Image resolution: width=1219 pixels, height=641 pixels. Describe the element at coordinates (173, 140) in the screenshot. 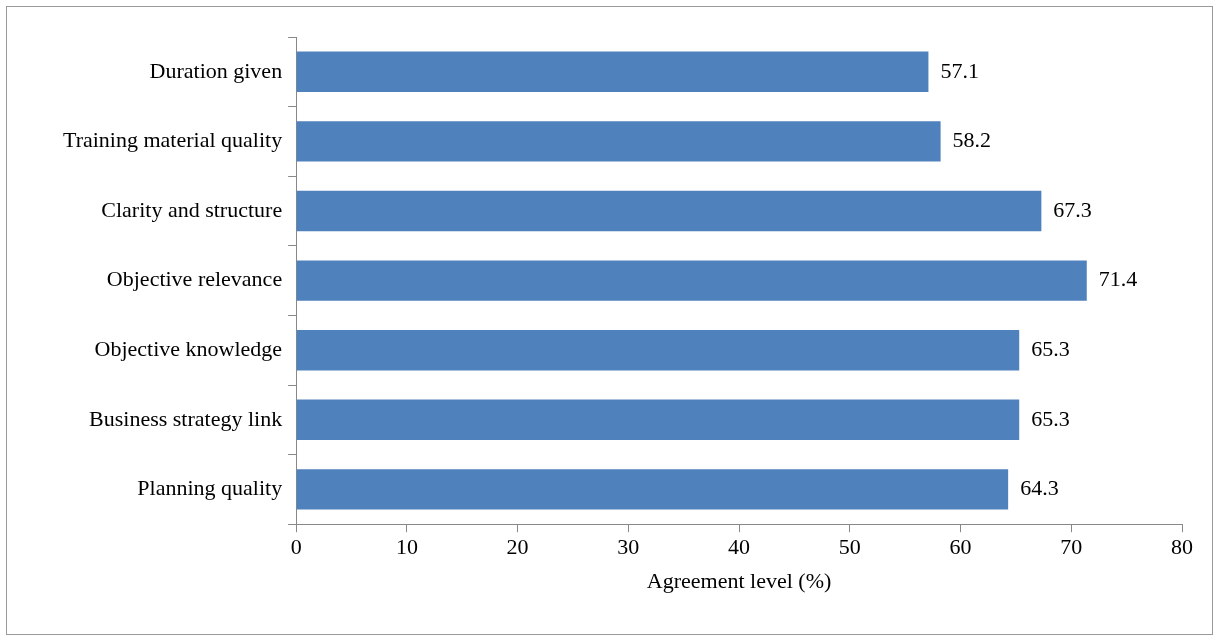

I see `y-tick-label: Training material quality` at that location.